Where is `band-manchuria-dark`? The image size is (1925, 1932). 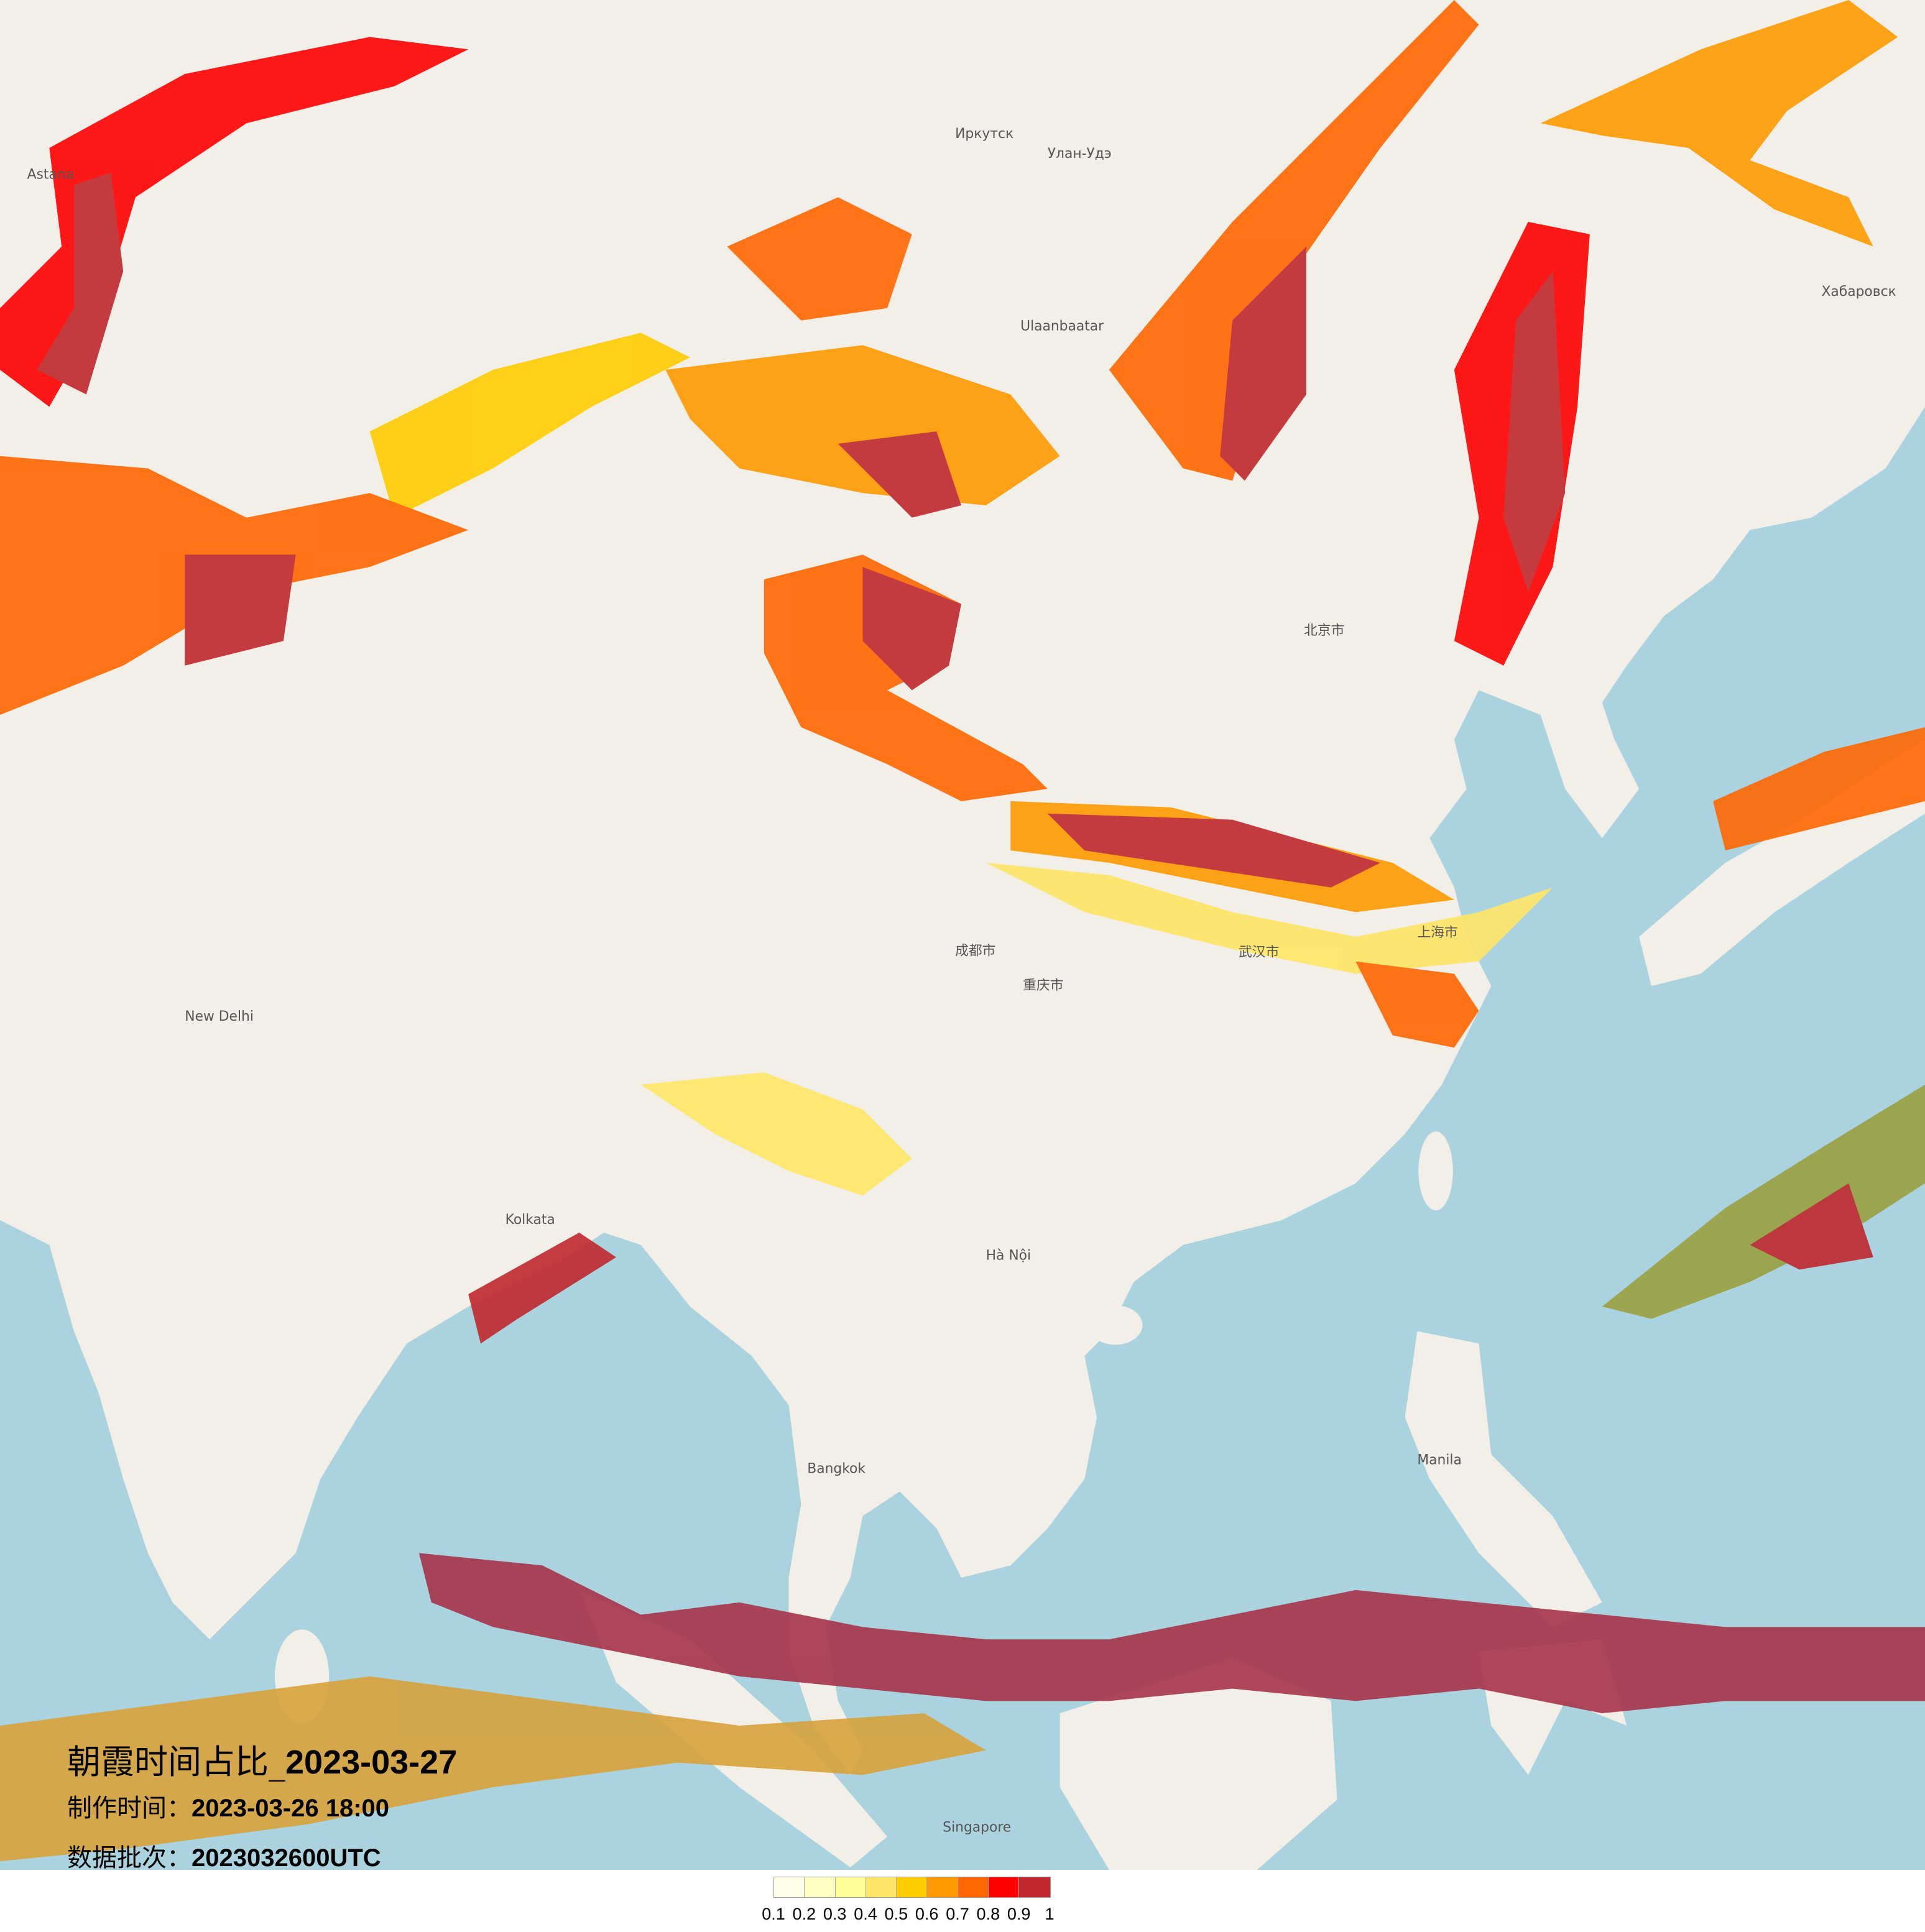
band-manchuria-dark is located at coordinates (1263, 363).